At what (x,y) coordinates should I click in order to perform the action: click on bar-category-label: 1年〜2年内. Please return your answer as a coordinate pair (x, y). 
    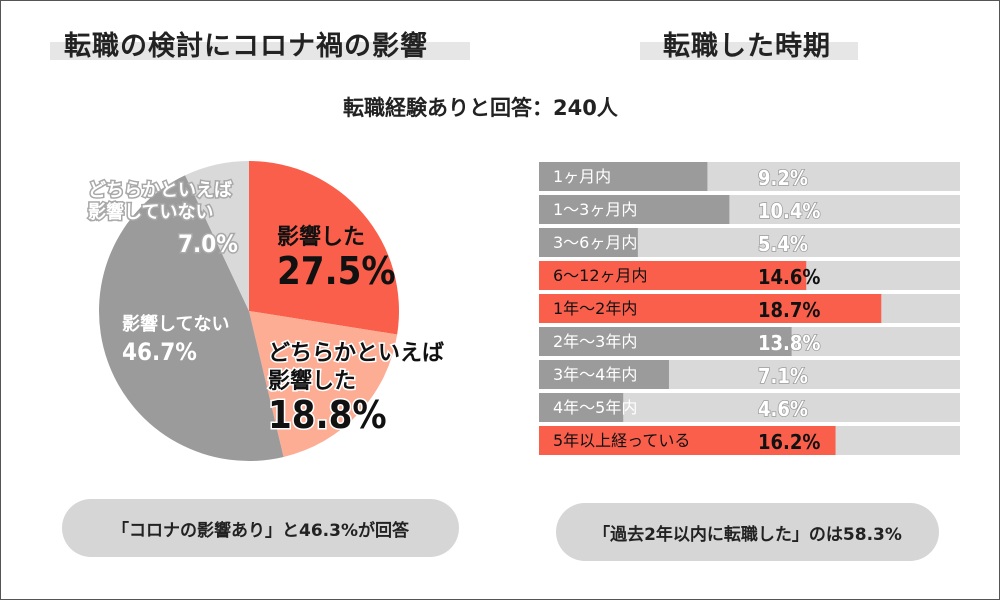
    Looking at the image, I should click on (595, 308).